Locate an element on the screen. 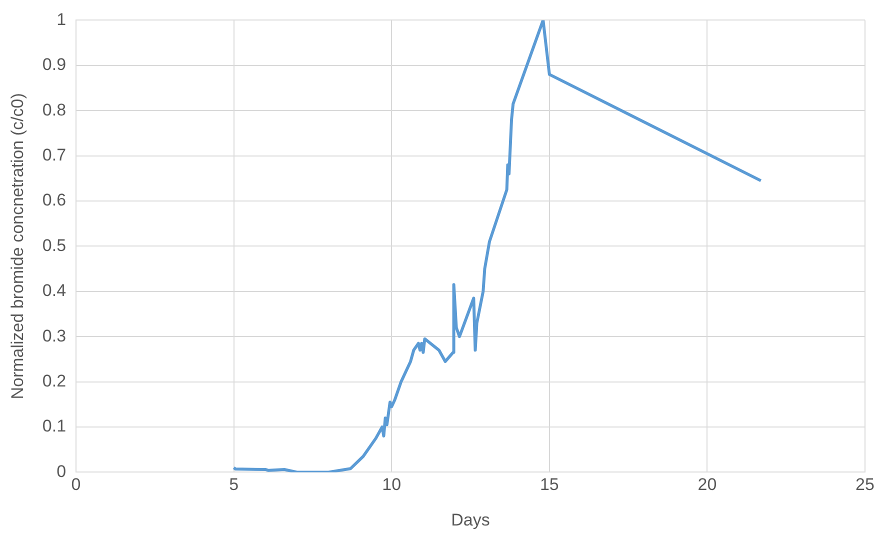  x-tick-label: 5 is located at coordinates (234, 484).